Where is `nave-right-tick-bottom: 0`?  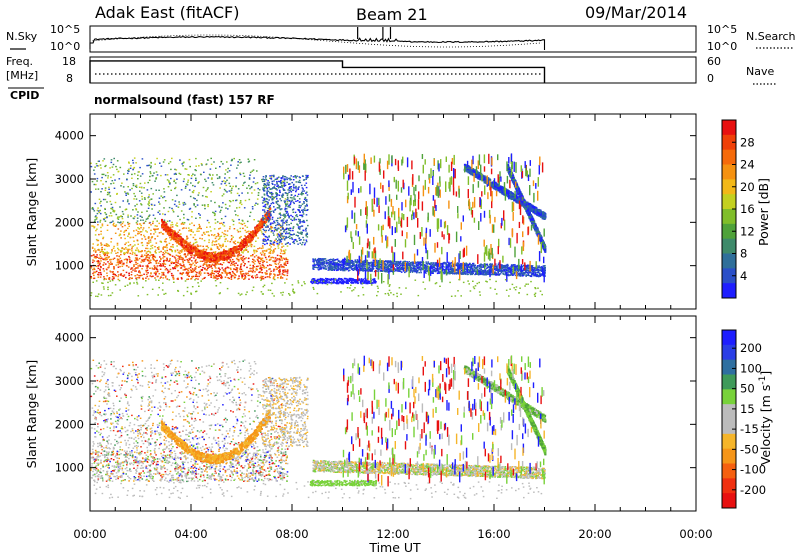 nave-right-tick-bottom: 0 is located at coordinates (710, 78).